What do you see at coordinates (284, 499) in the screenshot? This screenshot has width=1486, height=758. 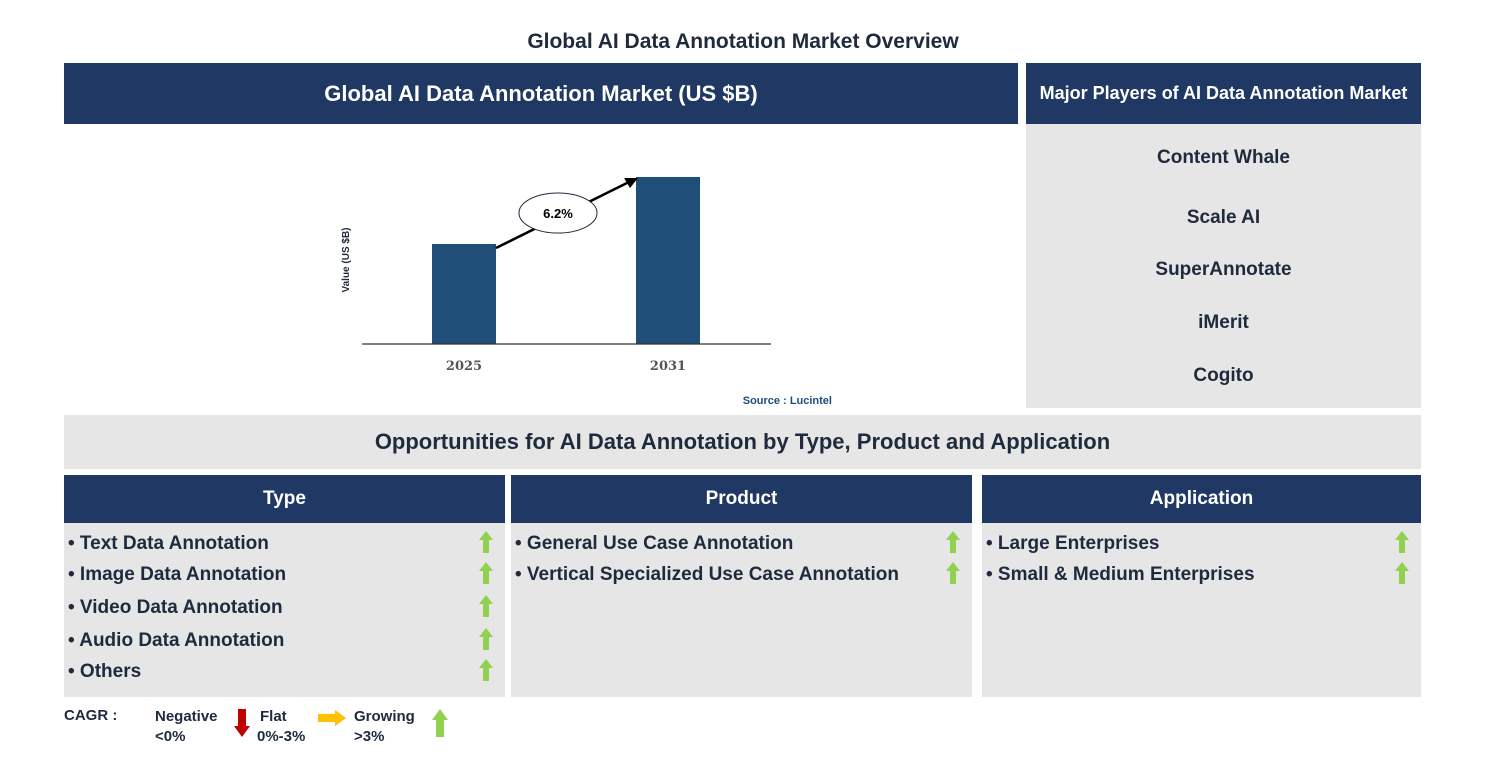 I see `column-header: Type` at bounding box center [284, 499].